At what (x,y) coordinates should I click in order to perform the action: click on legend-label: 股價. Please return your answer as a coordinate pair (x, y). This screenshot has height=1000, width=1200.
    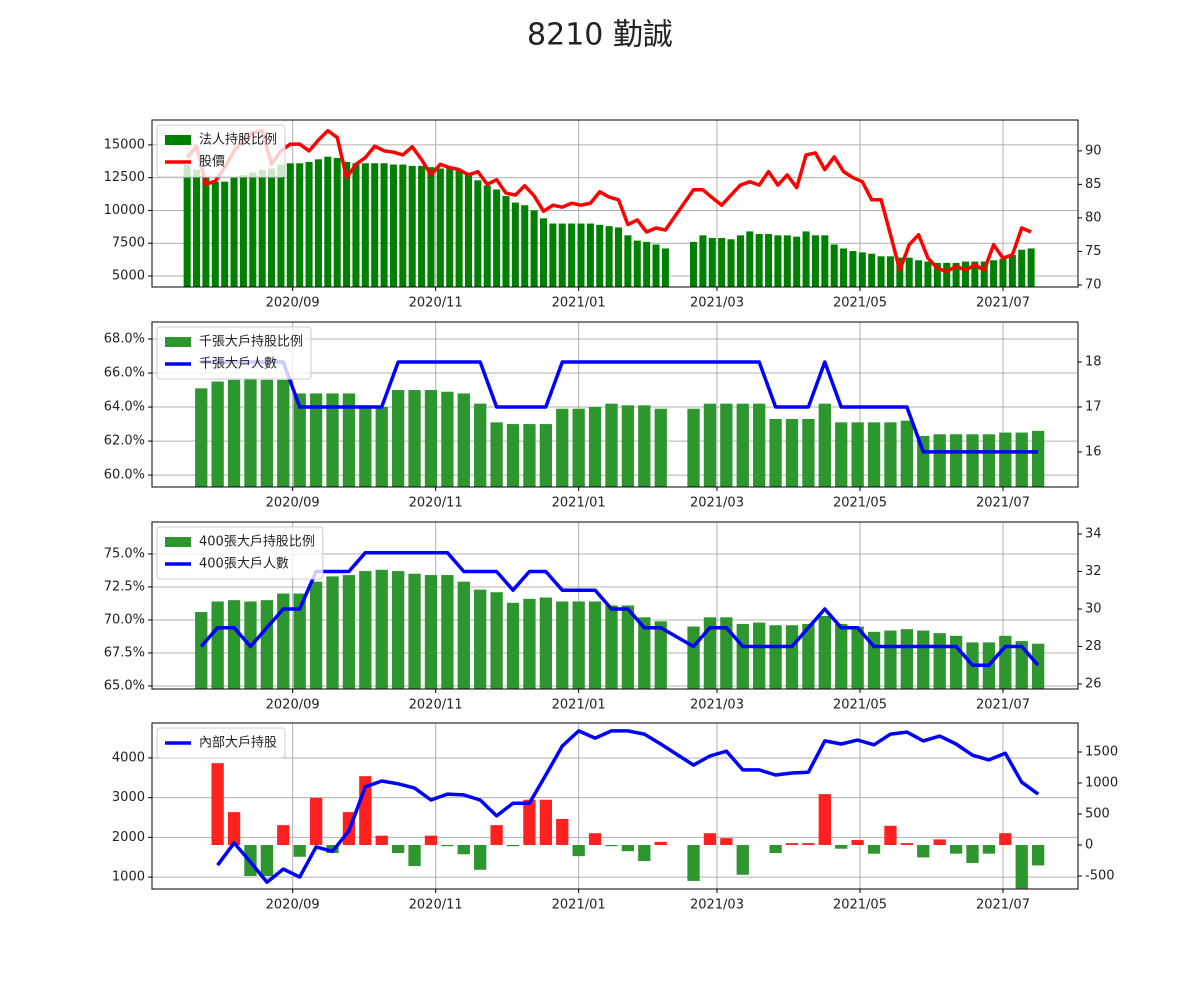
    Looking at the image, I should click on (212, 162).